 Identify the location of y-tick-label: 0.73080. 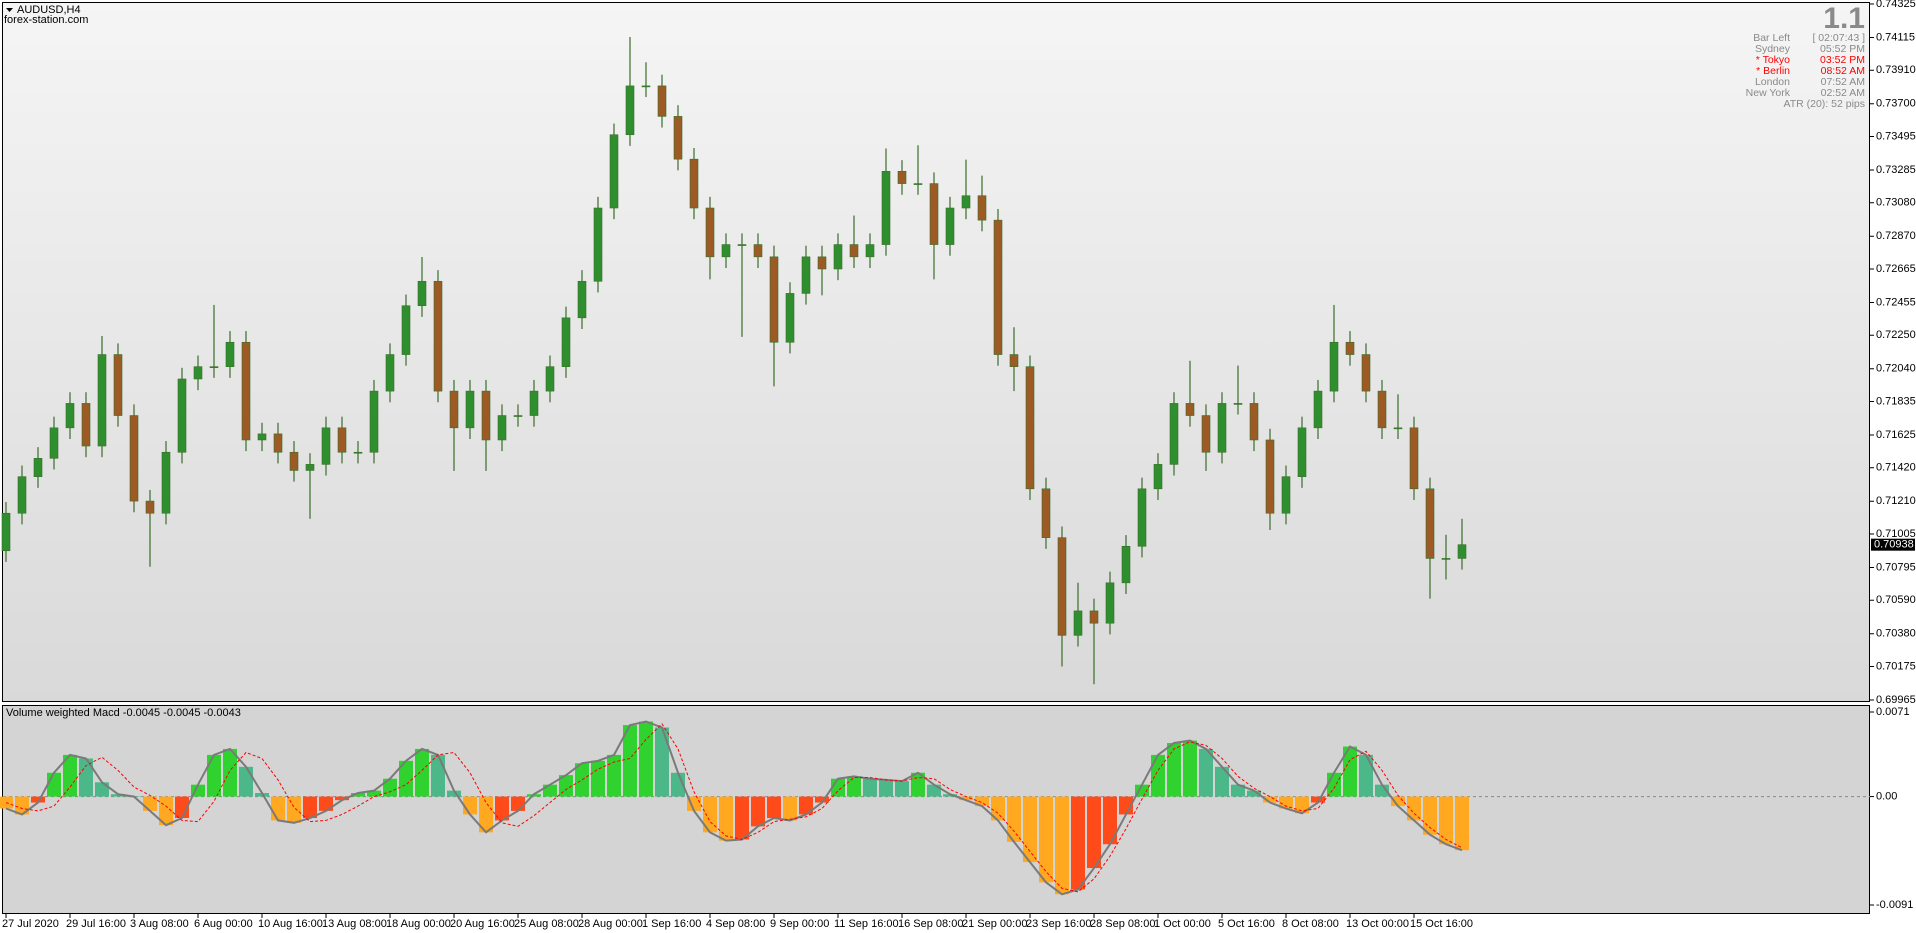
(1896, 203).